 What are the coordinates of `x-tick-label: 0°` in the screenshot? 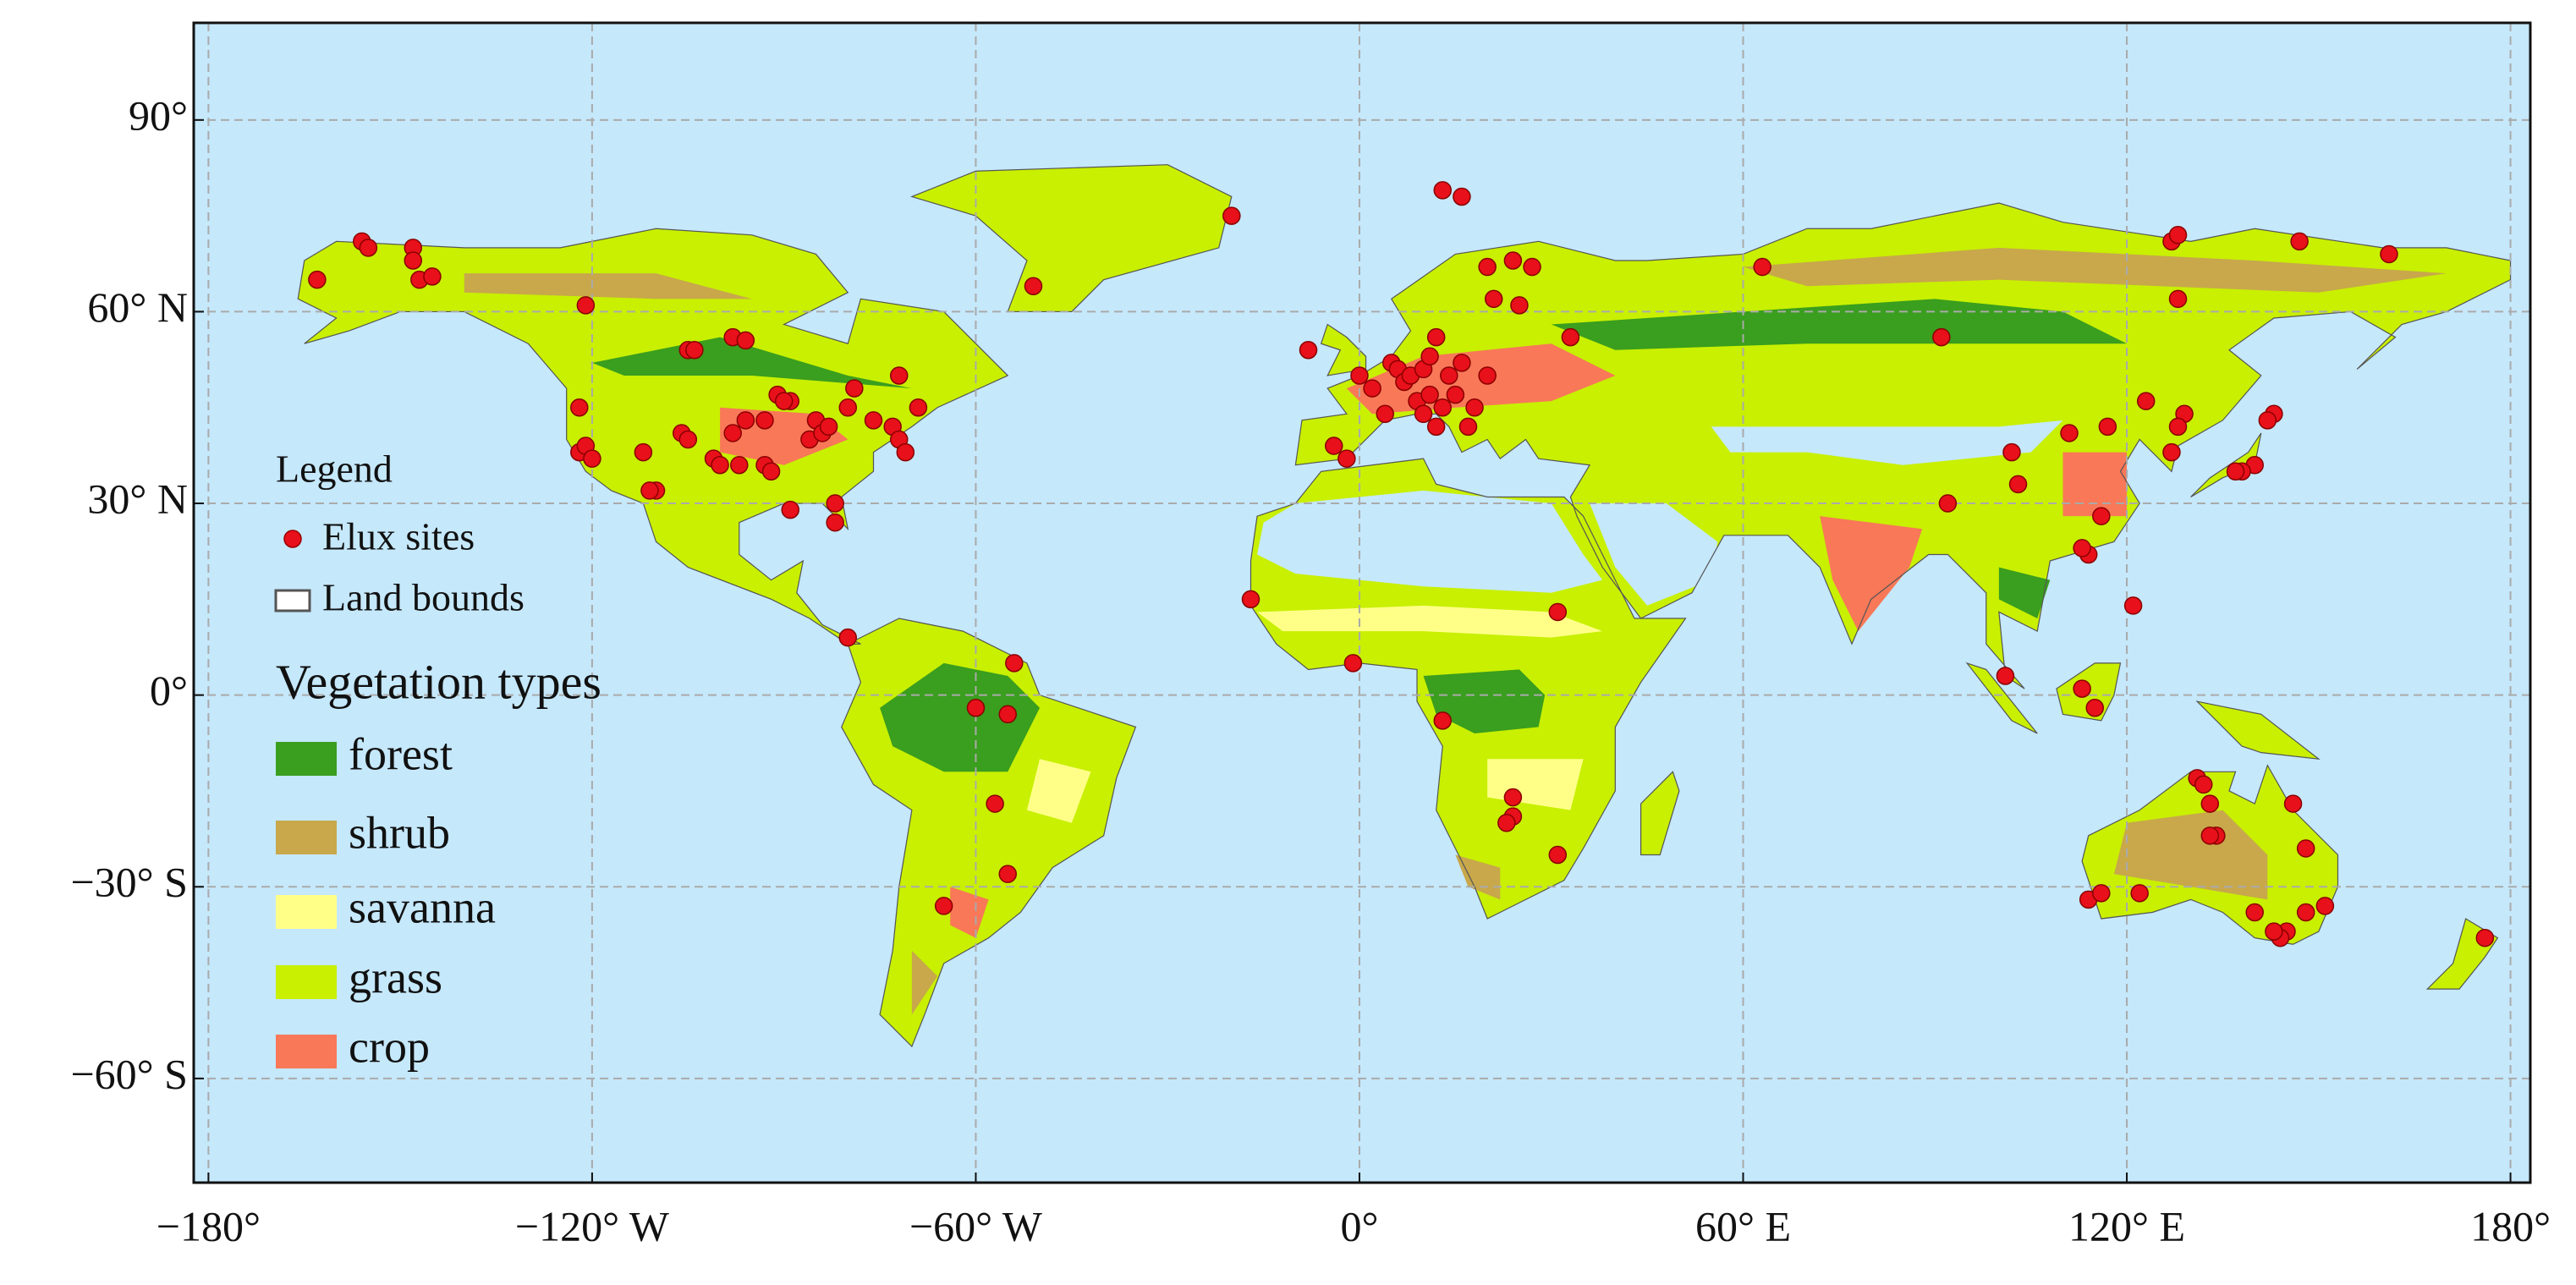 It's located at (1359, 1225).